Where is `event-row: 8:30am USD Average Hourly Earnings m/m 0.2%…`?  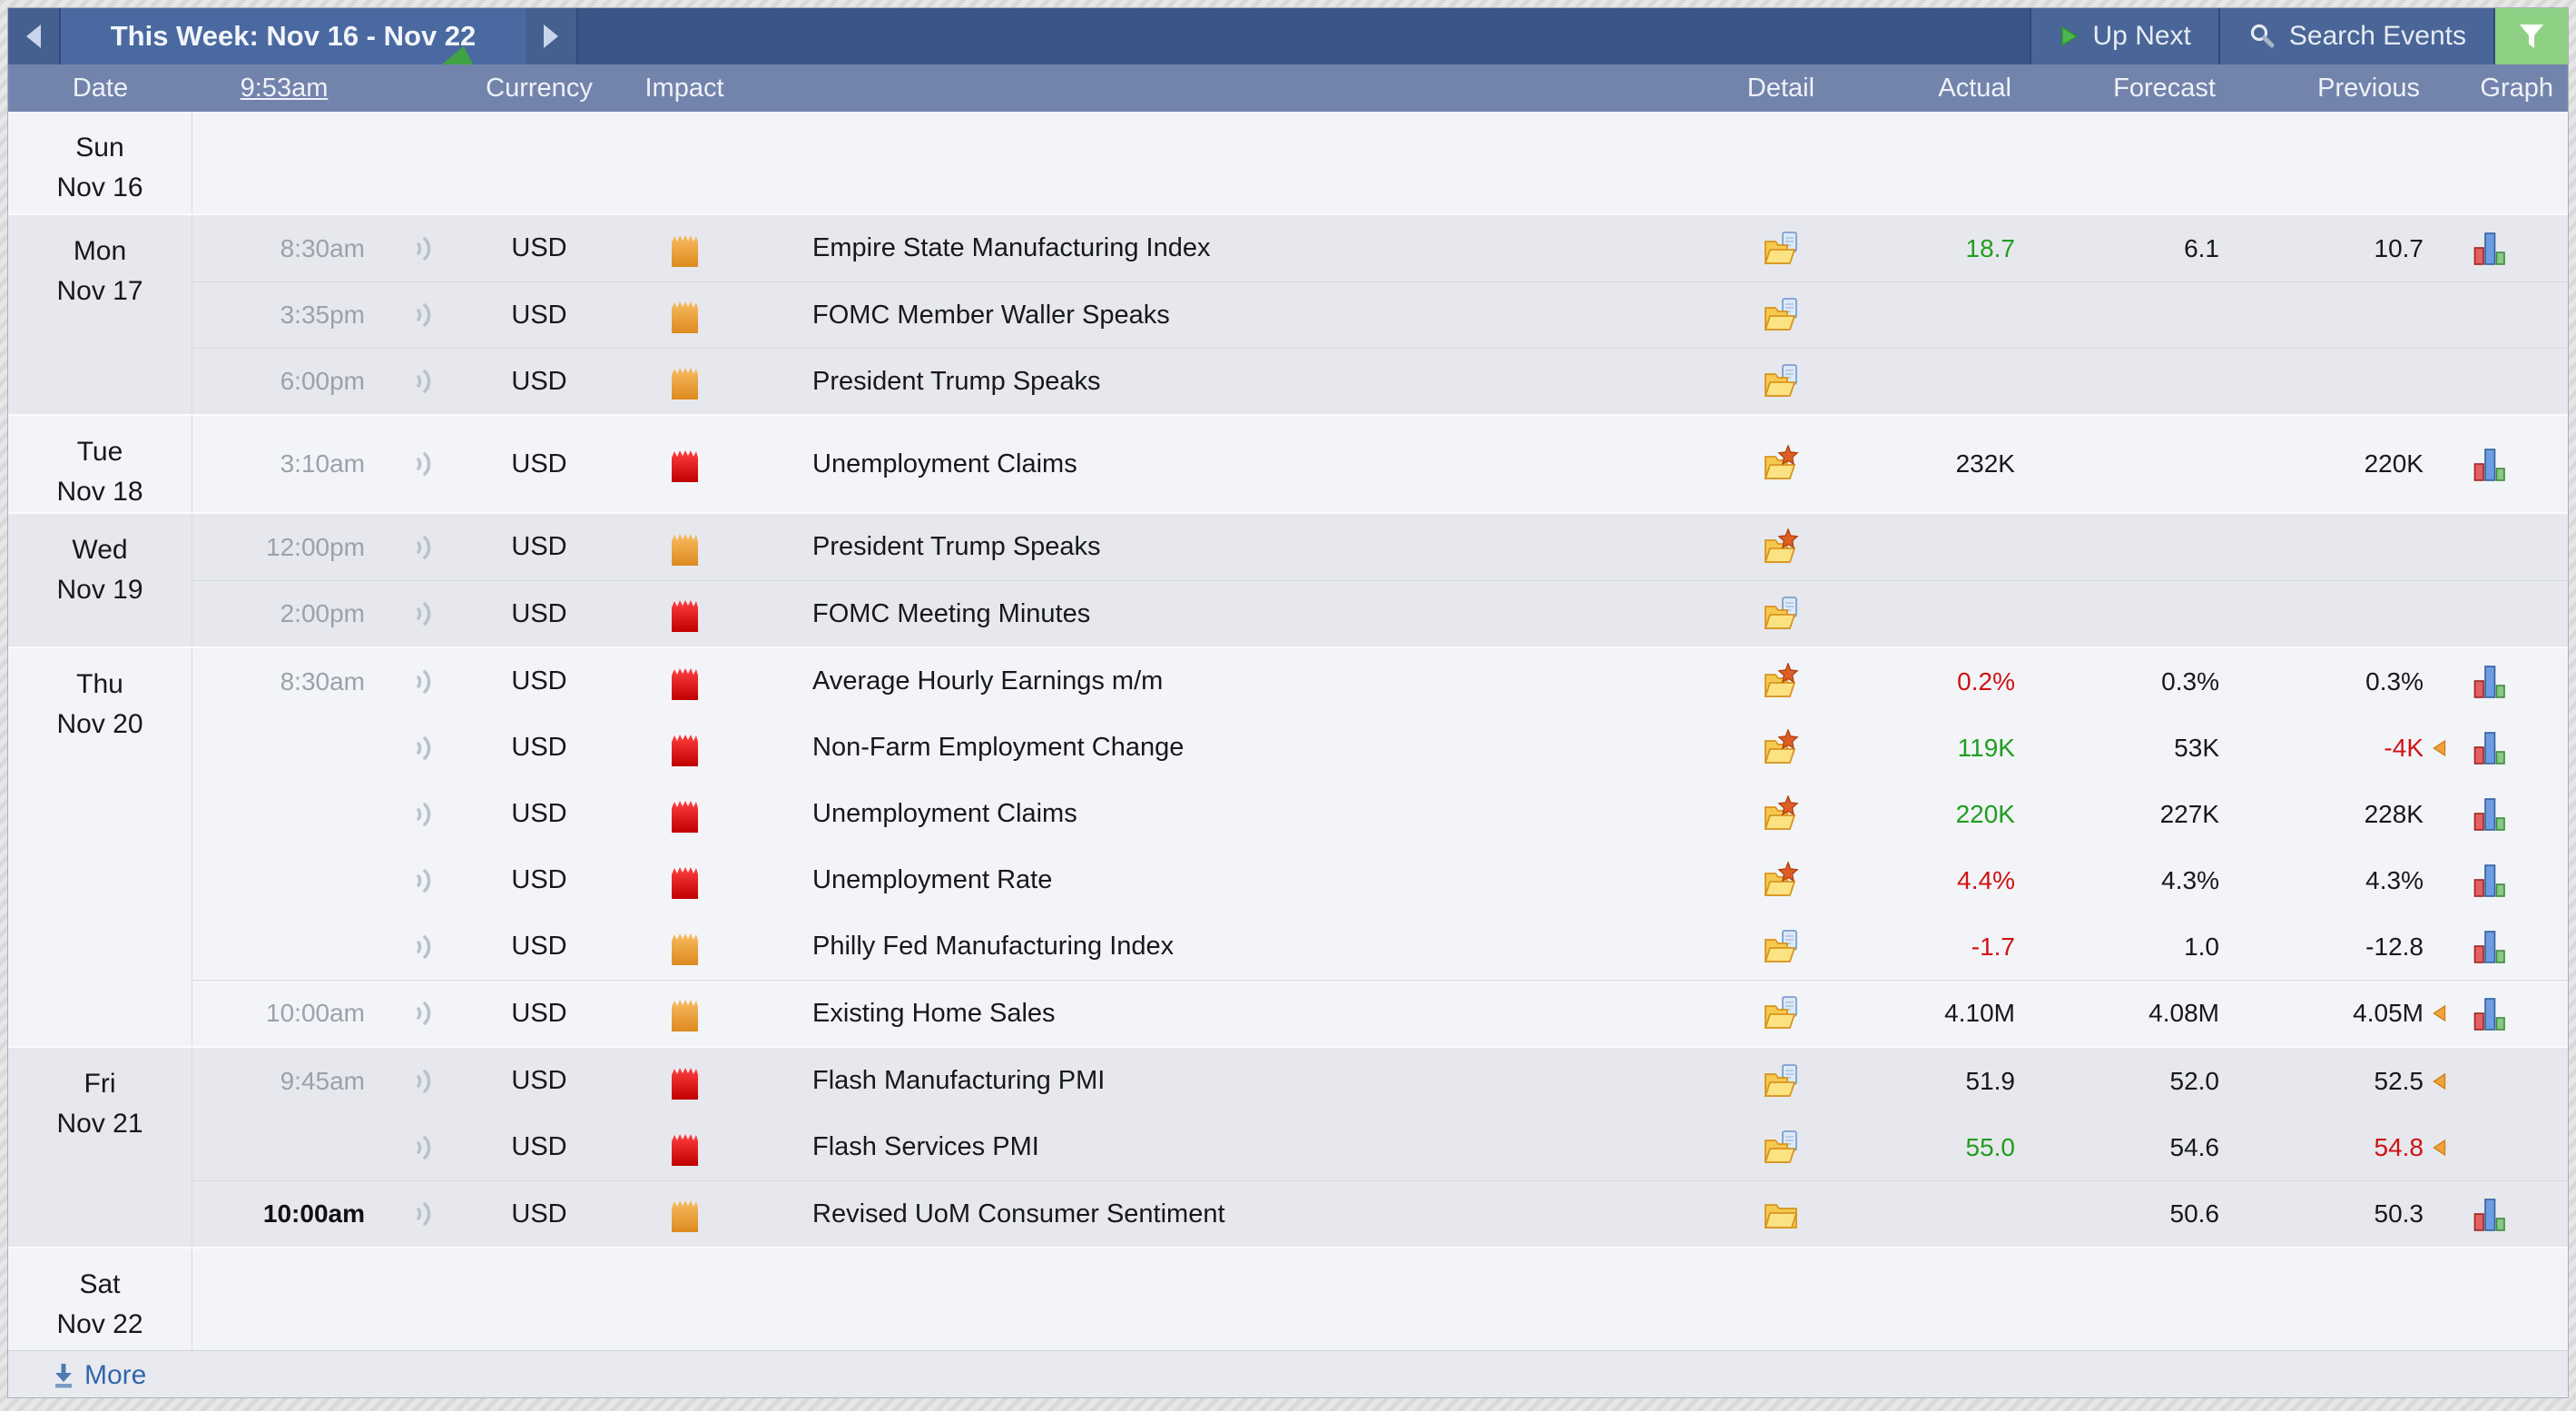 event-row: 8:30am USD Average Hourly Earnings m/m 0.2%… is located at coordinates (1380, 682).